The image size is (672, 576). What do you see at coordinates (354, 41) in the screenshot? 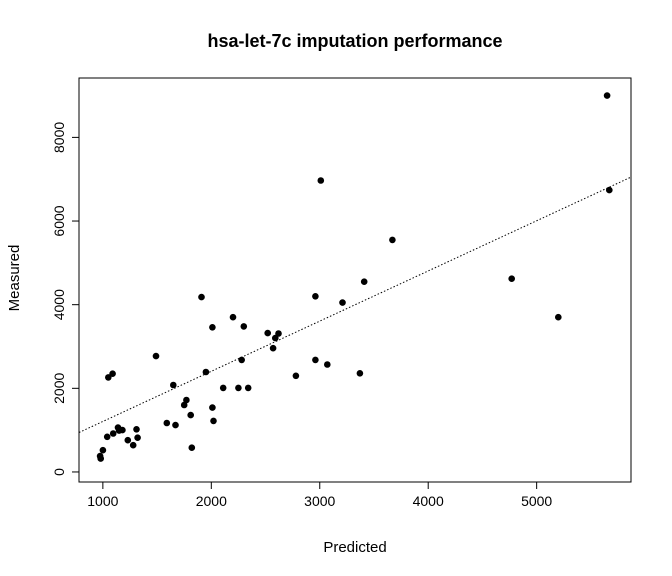
I see `chart-title: hsa-let-7c imputation performance` at bounding box center [354, 41].